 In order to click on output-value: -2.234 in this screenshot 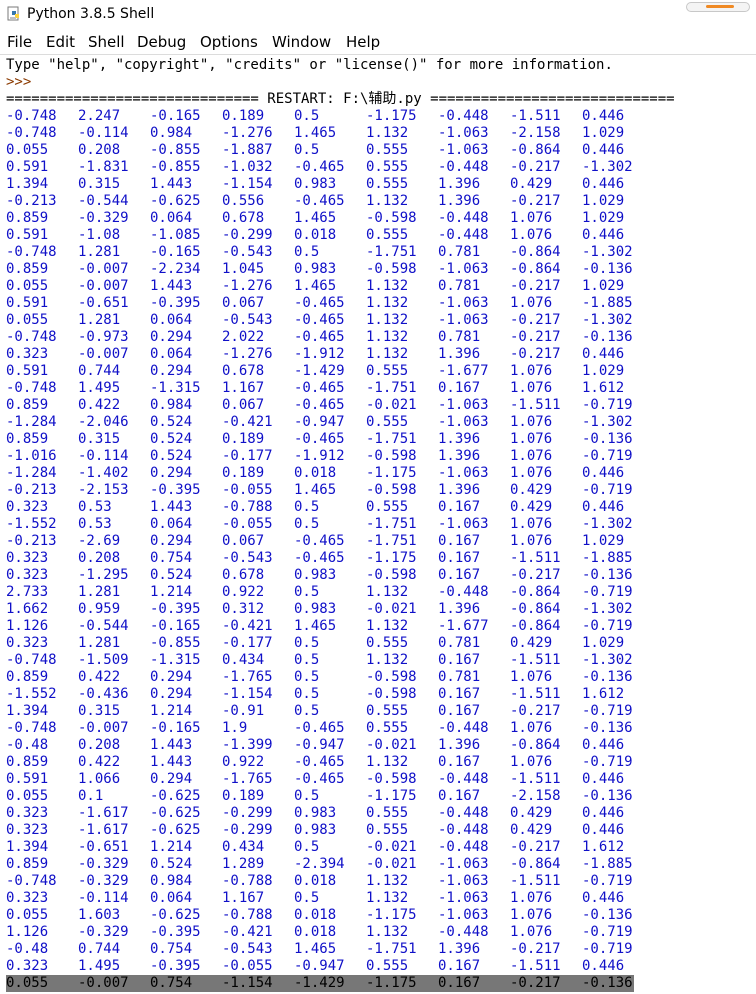, I will do `click(175, 269)`.